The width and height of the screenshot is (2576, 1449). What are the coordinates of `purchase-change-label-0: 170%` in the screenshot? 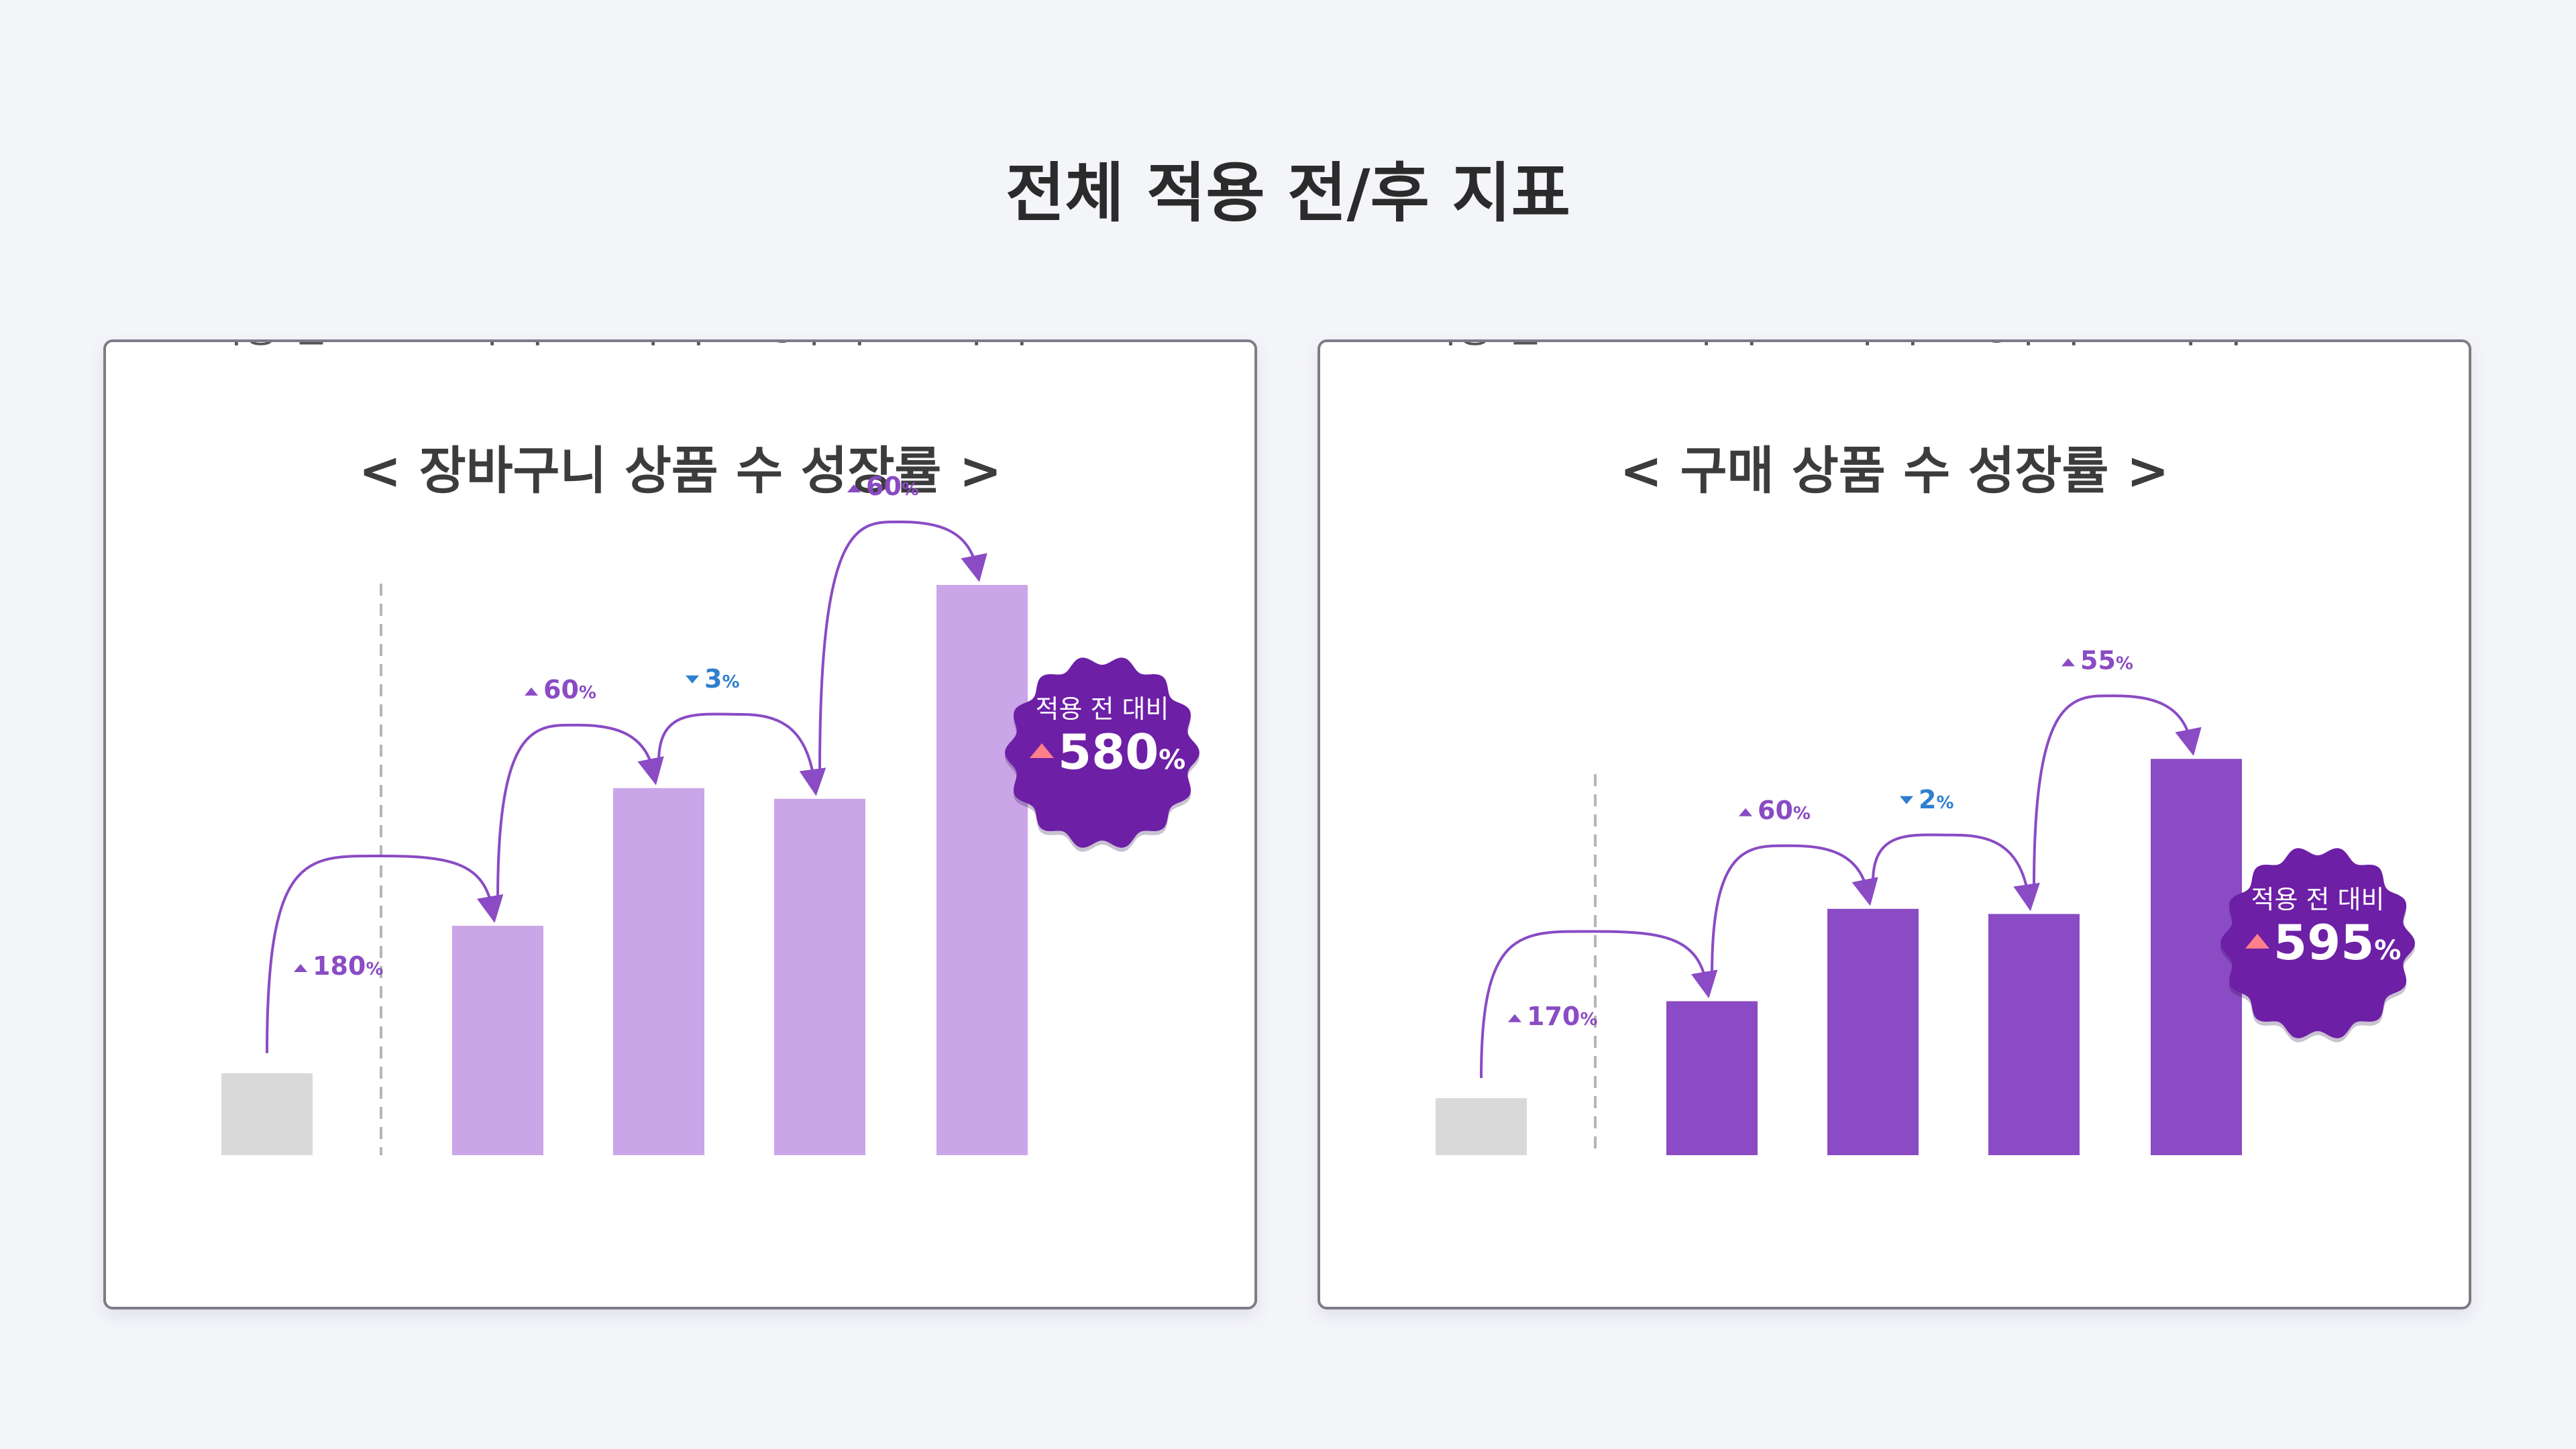 It's located at (1562, 1016).